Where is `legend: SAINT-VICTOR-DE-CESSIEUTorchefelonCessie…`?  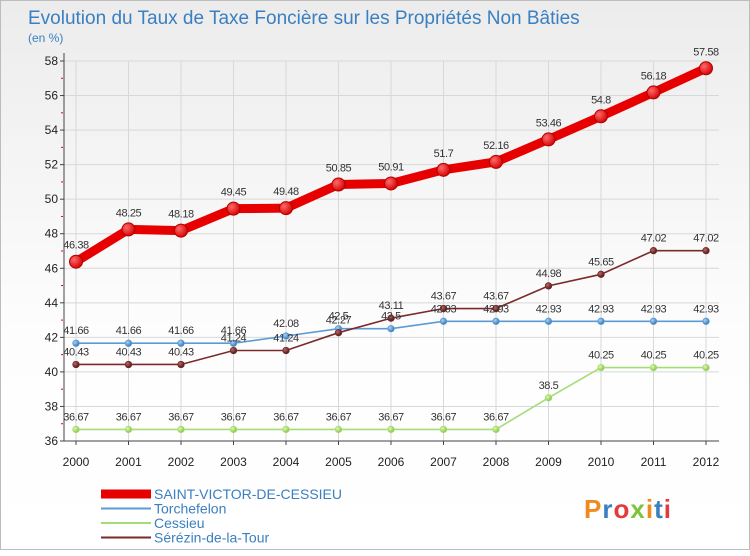
legend: SAINT-VICTOR-DE-CESSIEUTorchefelonCessie… is located at coordinates (221, 516).